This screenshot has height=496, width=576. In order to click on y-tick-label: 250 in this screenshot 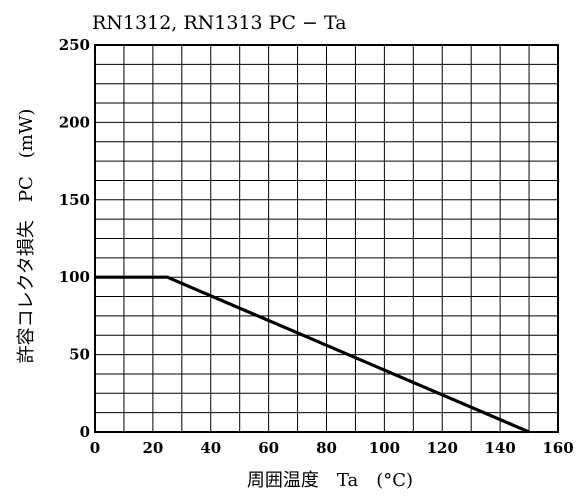, I will do `click(74, 45)`.